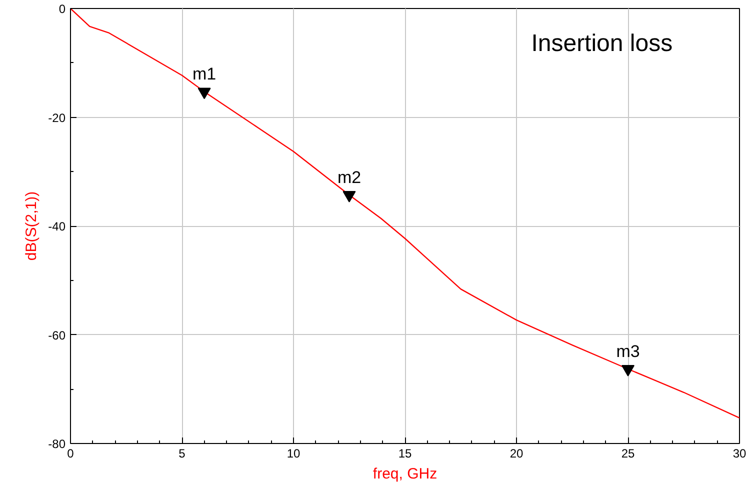  What do you see at coordinates (31, 226) in the screenshot?
I see `y-axis-title: dB(S(2,1))` at bounding box center [31, 226].